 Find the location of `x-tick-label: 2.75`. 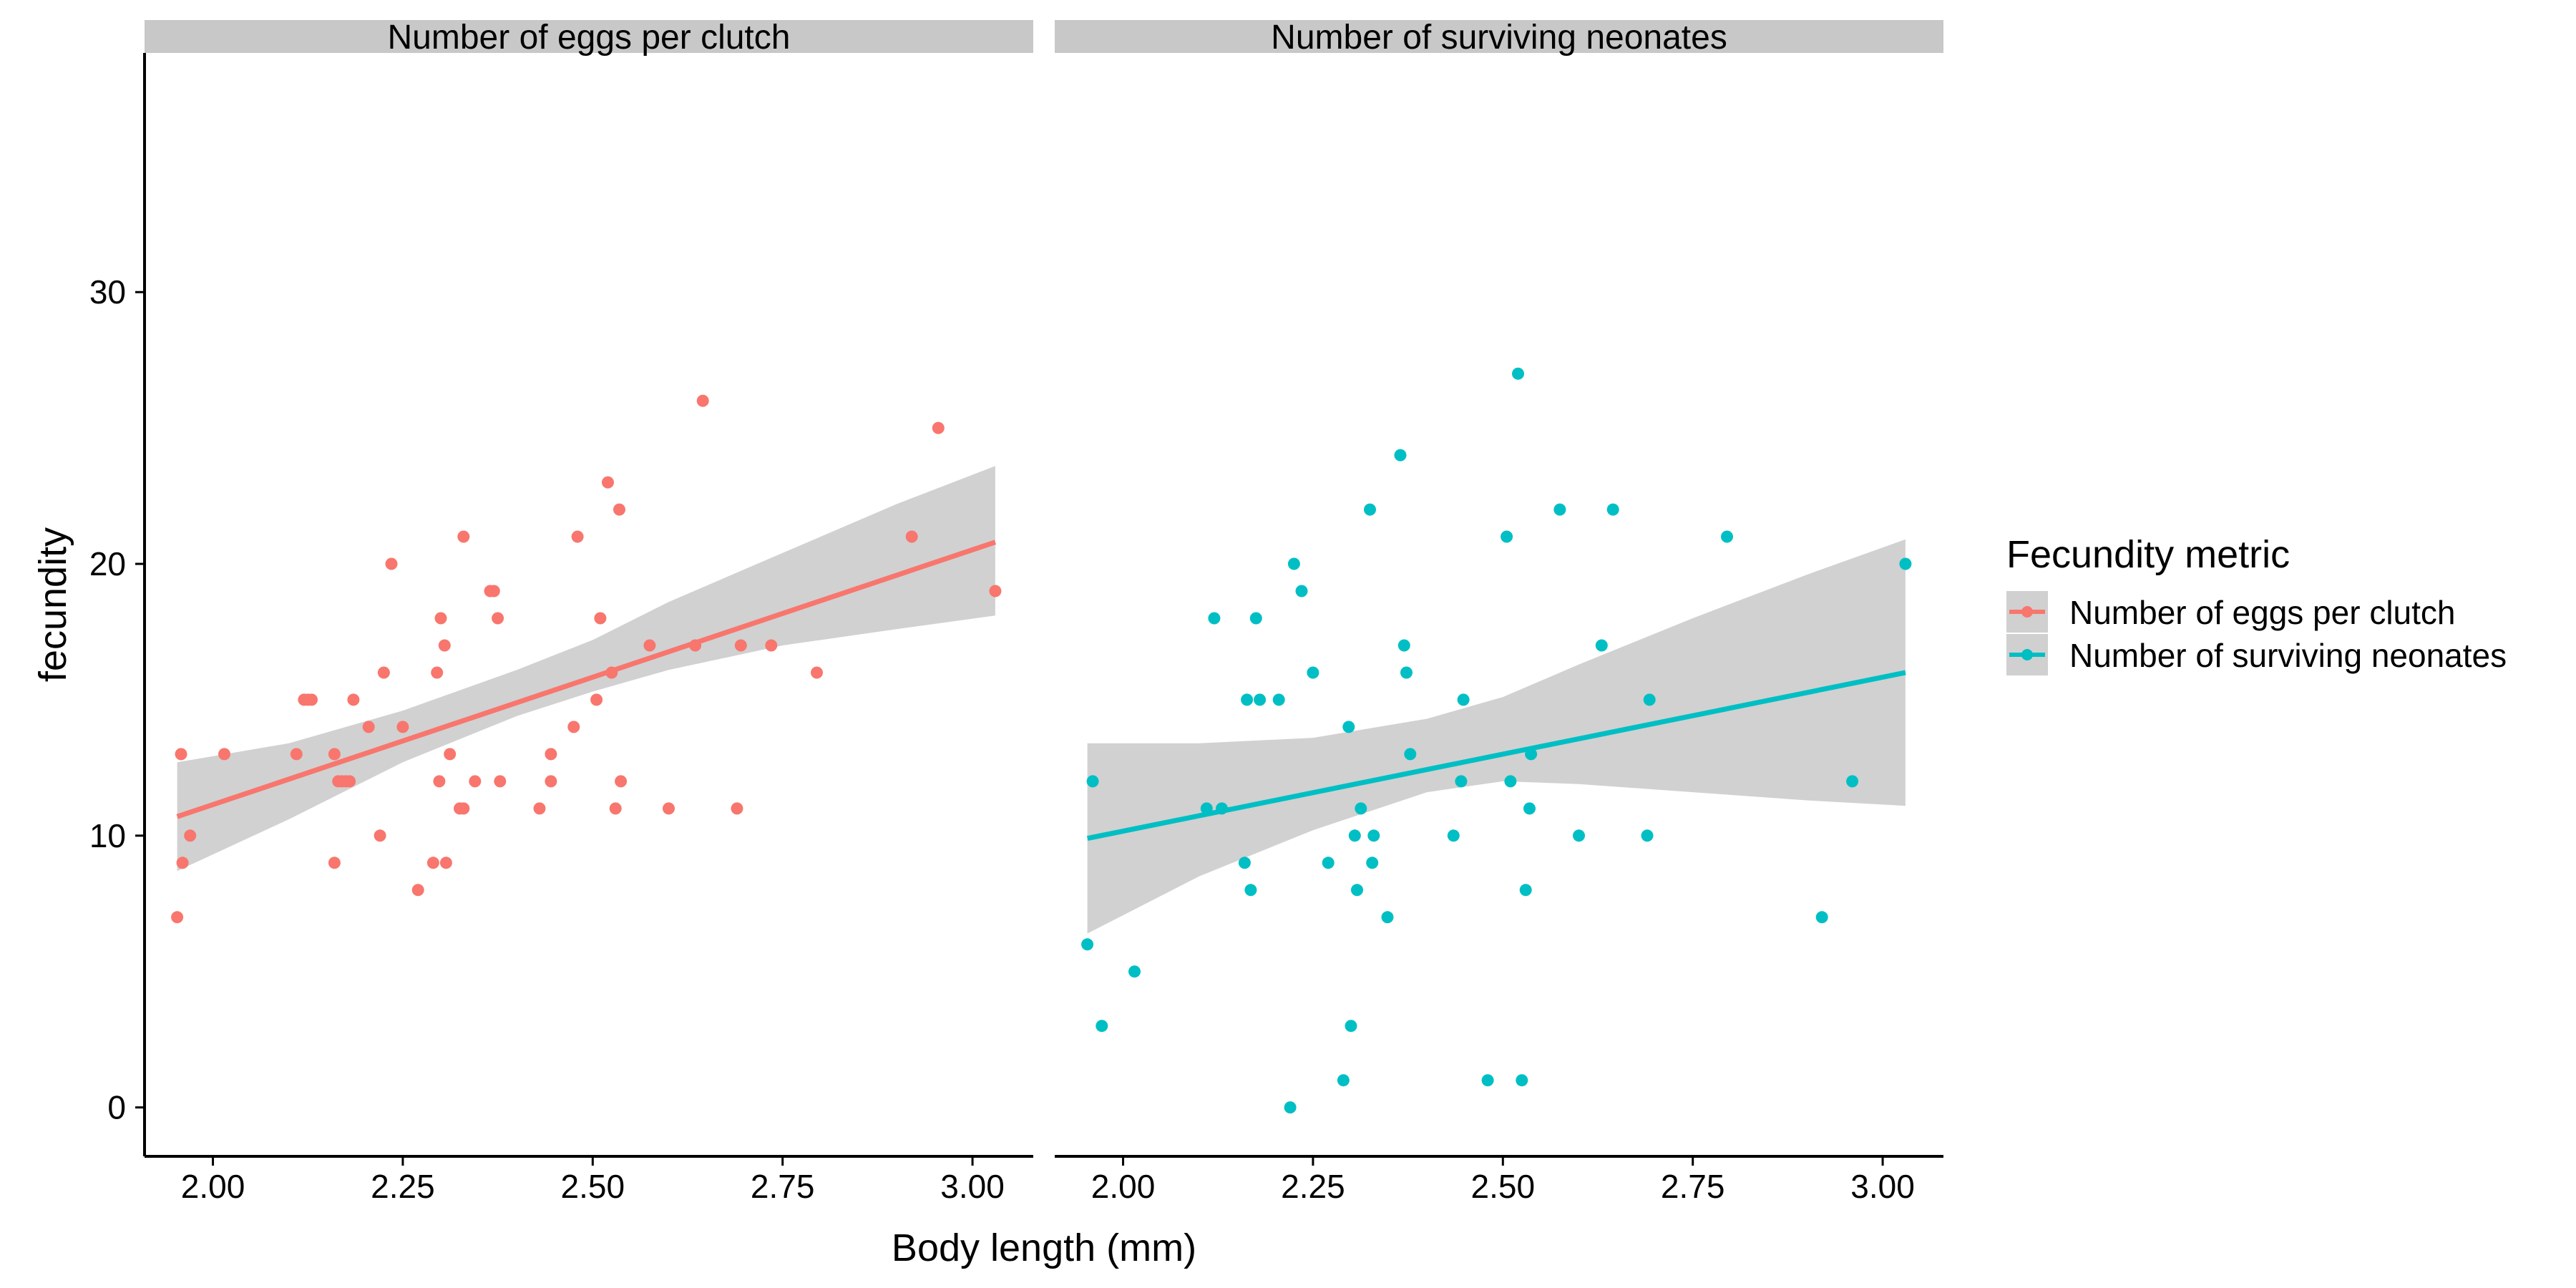

x-tick-label: 2.75 is located at coordinates (1693, 1186).